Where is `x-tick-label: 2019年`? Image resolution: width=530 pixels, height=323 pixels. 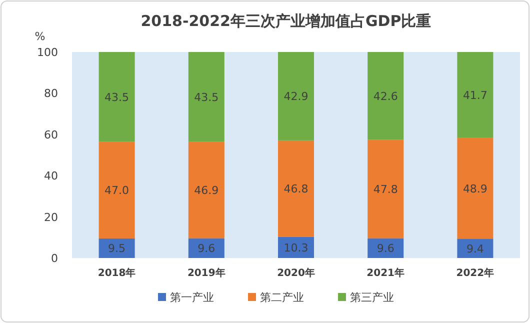
x-tick-label: 2019年 is located at coordinates (206, 273).